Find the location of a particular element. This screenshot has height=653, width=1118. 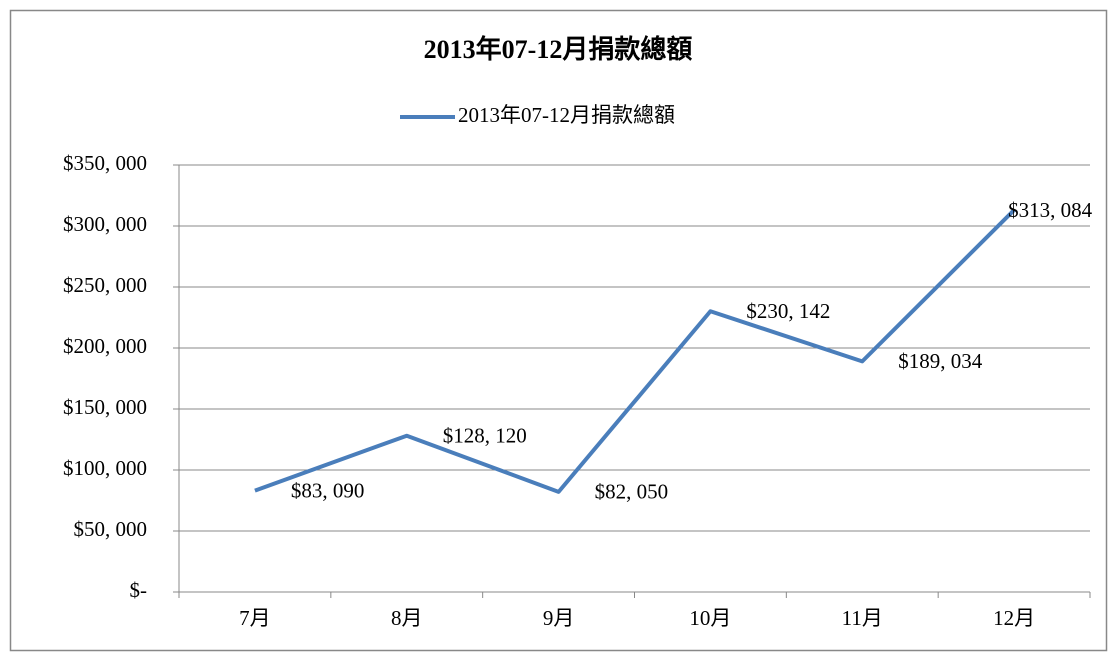

x-tick-label: 7月 is located at coordinates (255, 618).